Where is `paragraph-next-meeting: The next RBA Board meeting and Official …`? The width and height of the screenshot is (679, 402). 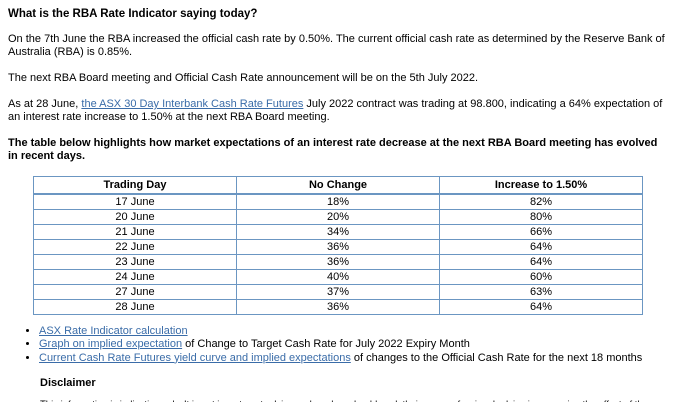
paragraph-next-meeting: The next RBA Board meeting and Official … is located at coordinates (243, 78).